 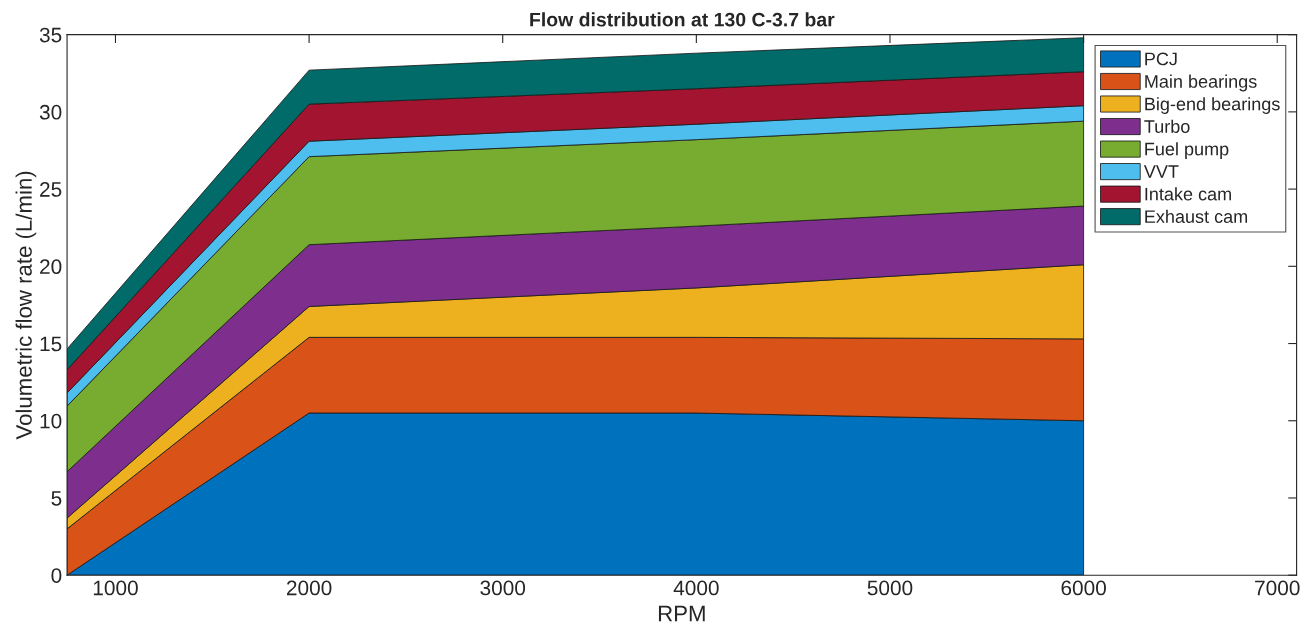 What do you see at coordinates (1083, 588) in the screenshot?
I see `x-tick-label: 6000` at bounding box center [1083, 588].